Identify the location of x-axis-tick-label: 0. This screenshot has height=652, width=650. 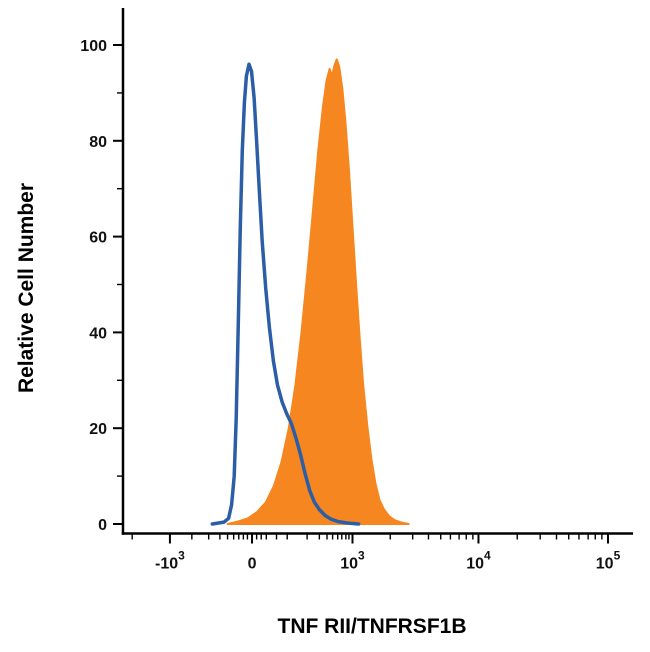
(252, 564).